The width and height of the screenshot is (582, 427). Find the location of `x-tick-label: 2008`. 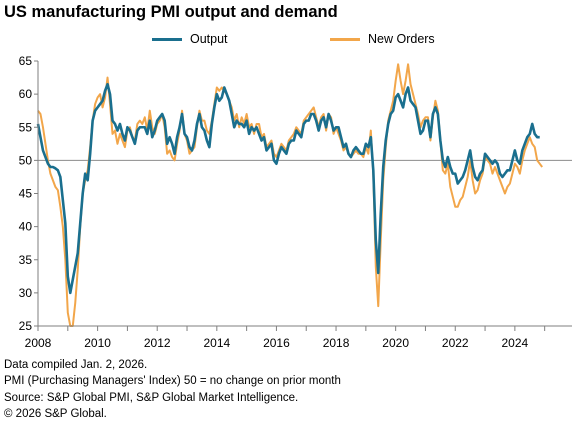

x-tick-label: 2008 is located at coordinates (38, 343).